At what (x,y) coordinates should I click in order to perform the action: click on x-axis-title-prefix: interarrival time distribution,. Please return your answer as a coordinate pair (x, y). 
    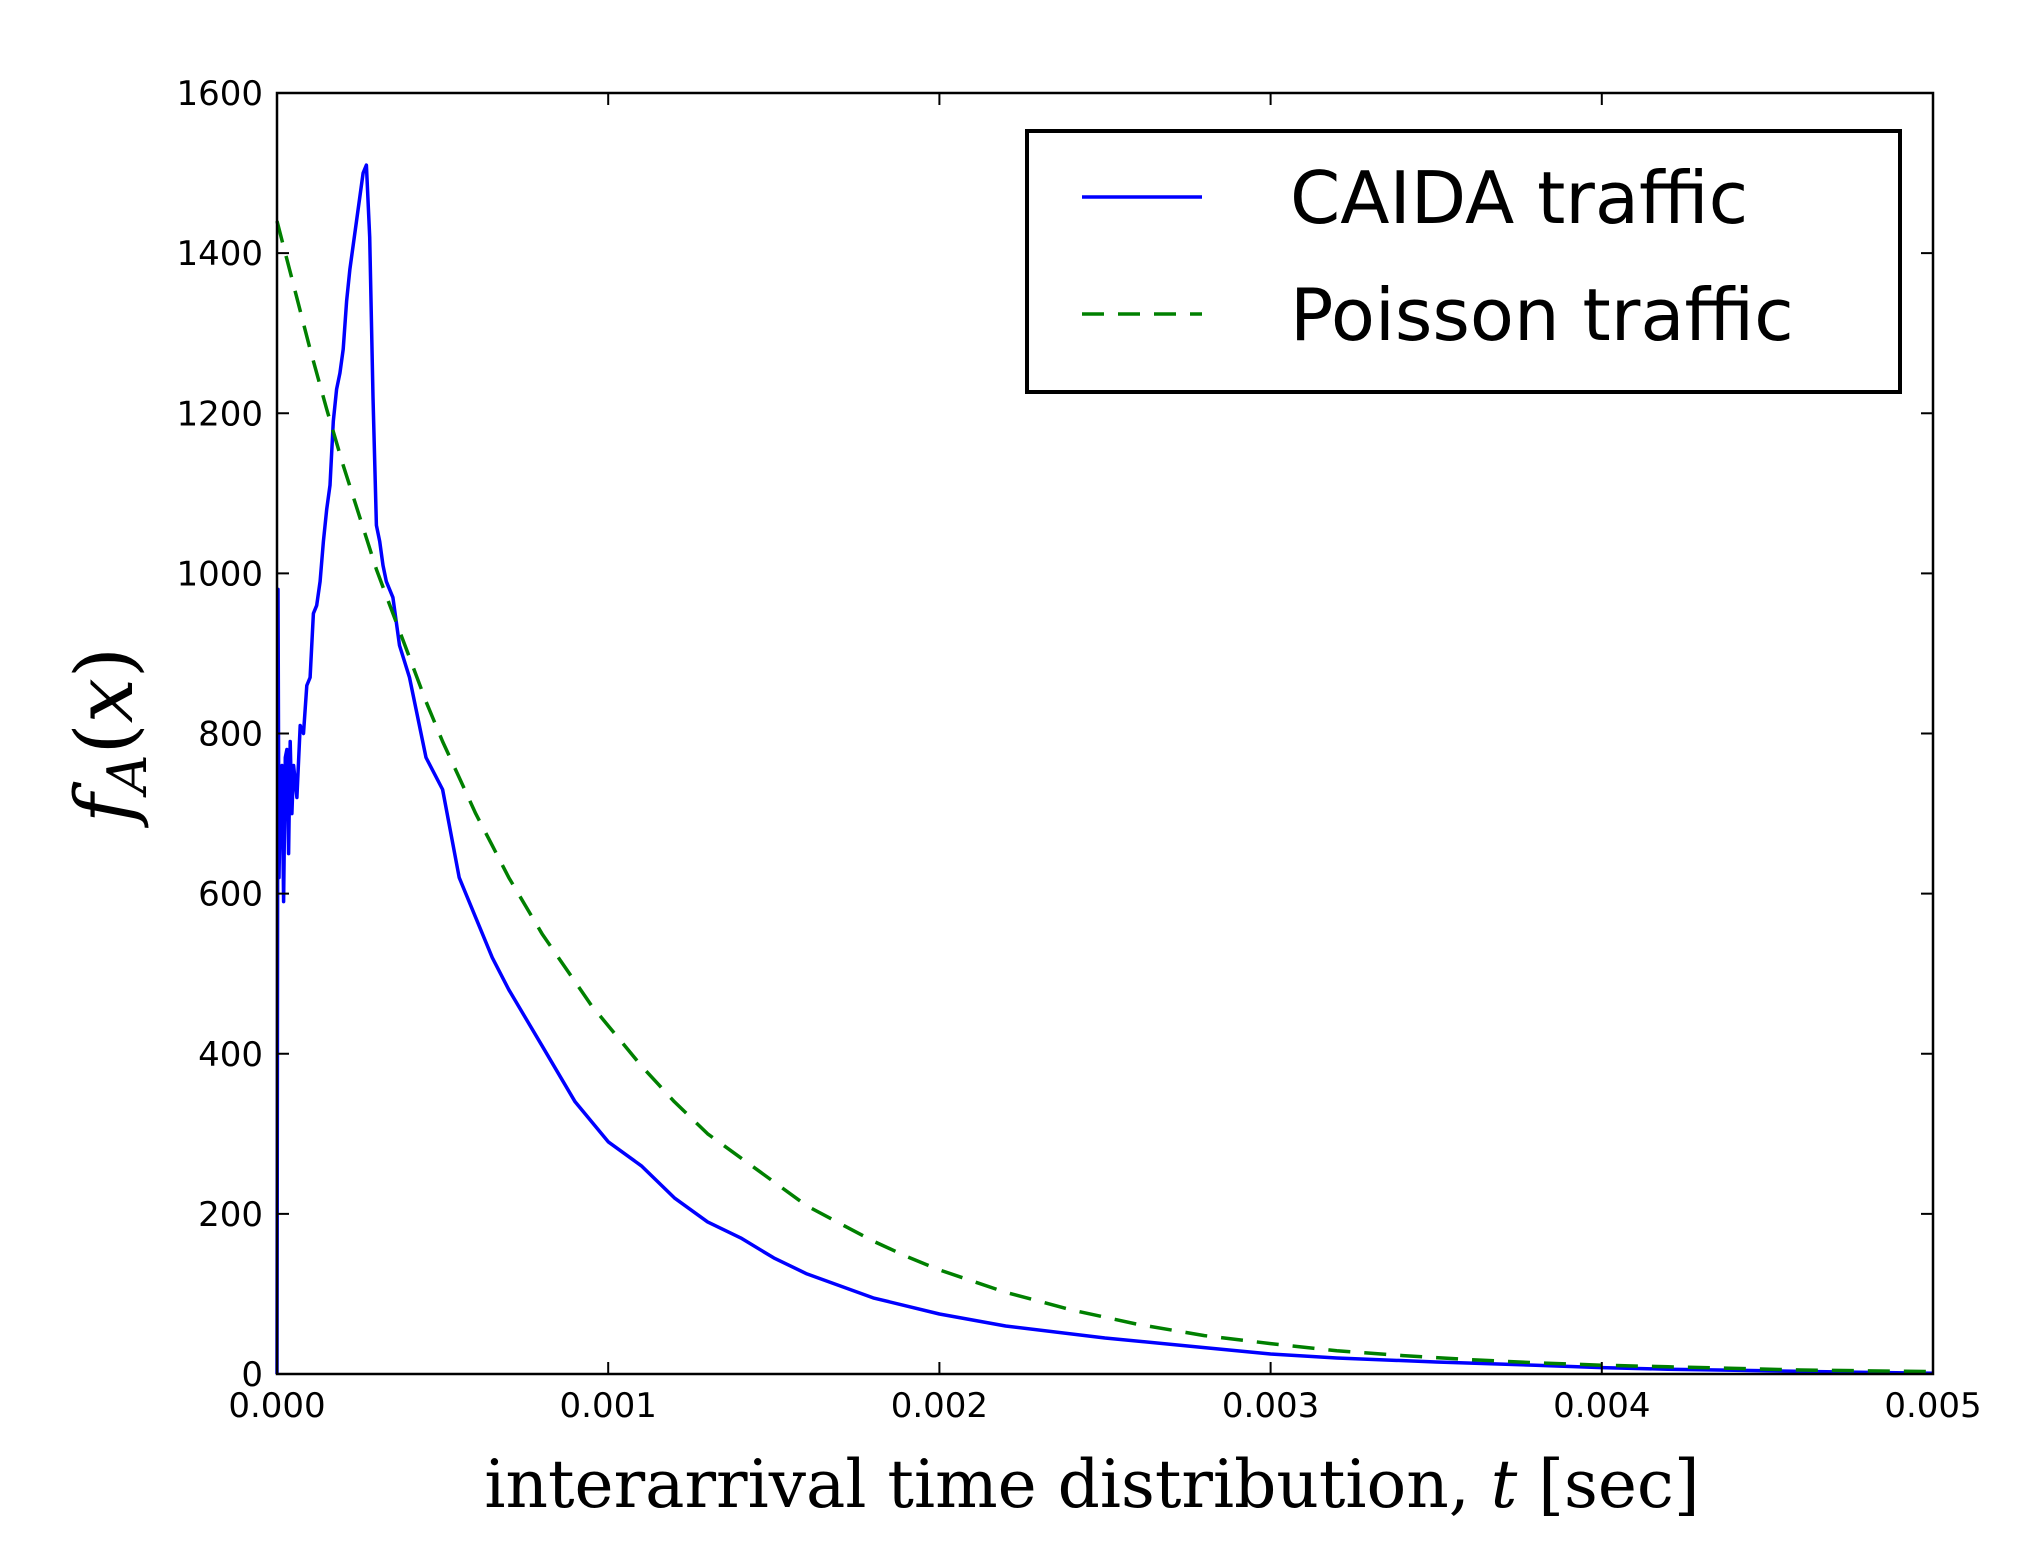
    Looking at the image, I should click on (987, 1484).